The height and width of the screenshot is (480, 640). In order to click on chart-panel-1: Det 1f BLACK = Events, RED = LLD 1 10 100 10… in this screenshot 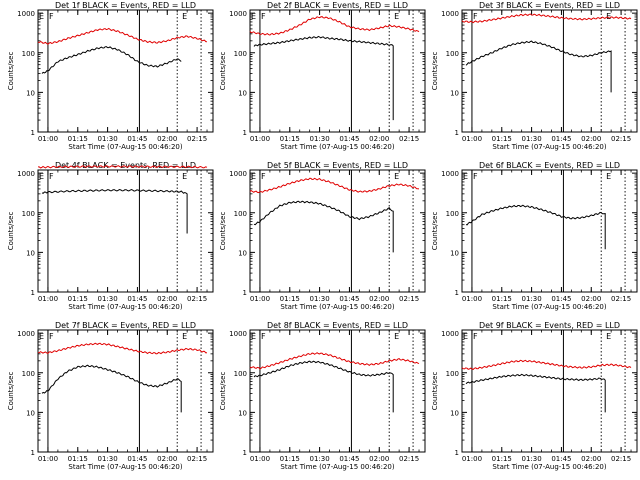, I will do `click(110, 76)`.